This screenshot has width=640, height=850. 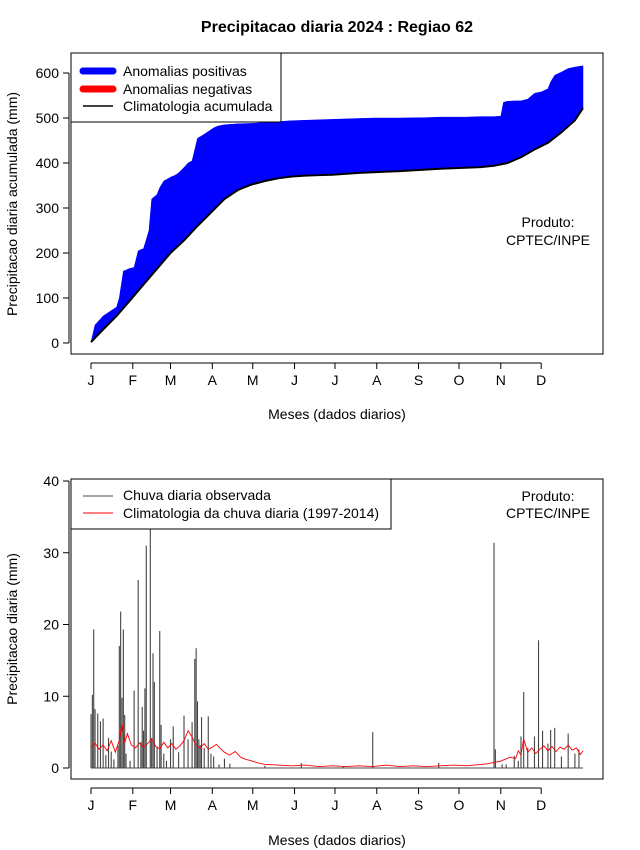 I want to click on legend-label-negative: Anomalias negativas, so click(x=187, y=89).